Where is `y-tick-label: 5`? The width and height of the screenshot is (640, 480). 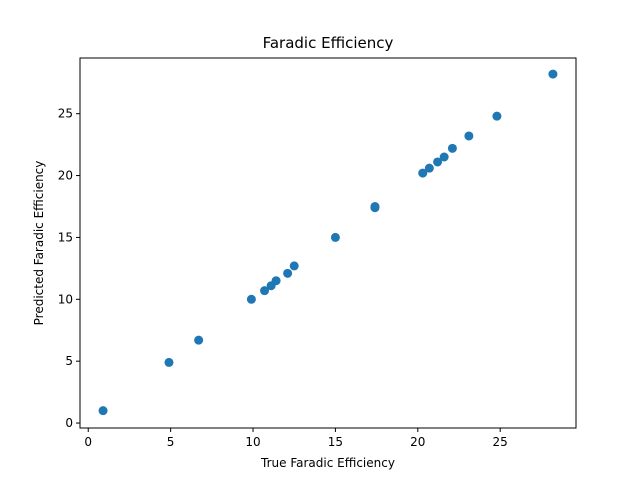
y-tick-label: 5 is located at coordinates (69, 361).